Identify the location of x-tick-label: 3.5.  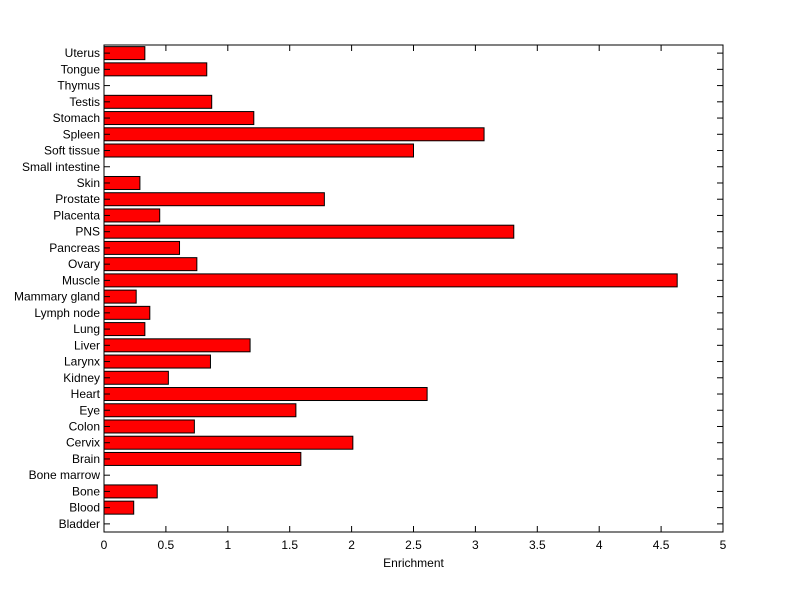
(537, 545).